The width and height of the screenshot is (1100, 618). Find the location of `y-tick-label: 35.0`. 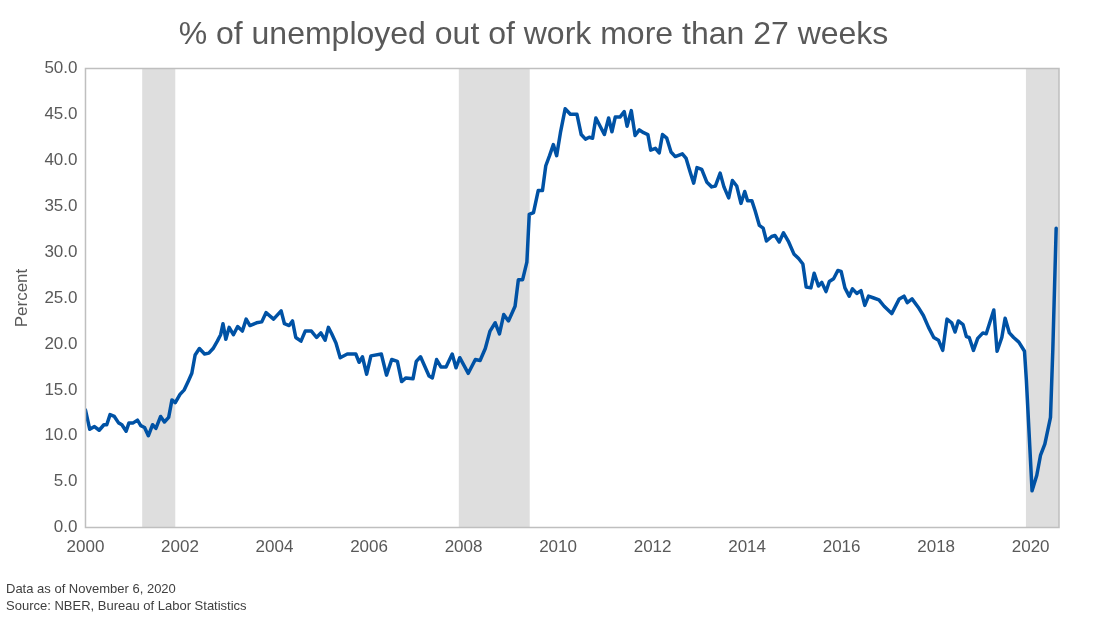

y-tick-label: 35.0 is located at coordinates (61, 205).